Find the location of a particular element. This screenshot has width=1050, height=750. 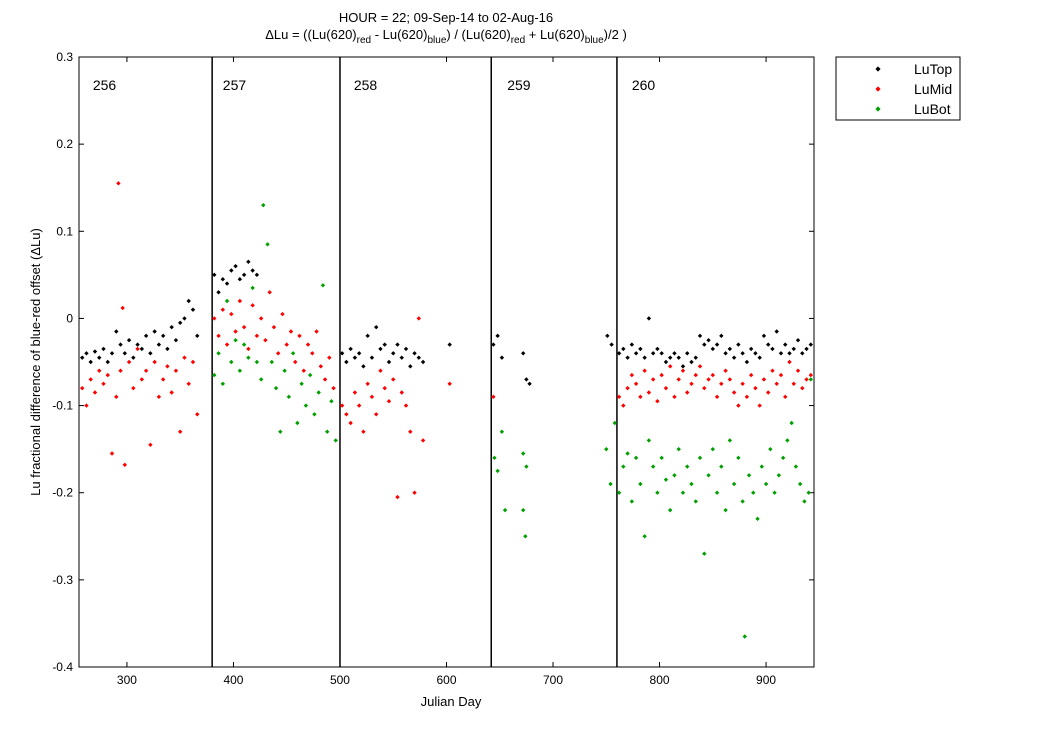

y-tick-label-3: -0.1 is located at coordinates (62, 406).